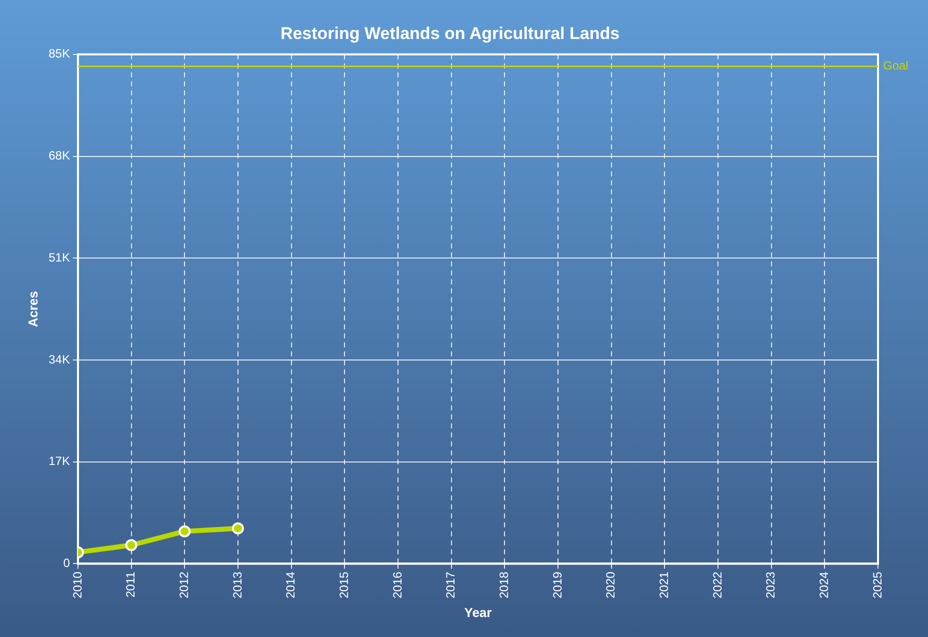  What do you see at coordinates (451, 584) in the screenshot?
I see `x-tick-label: 2017` at bounding box center [451, 584].